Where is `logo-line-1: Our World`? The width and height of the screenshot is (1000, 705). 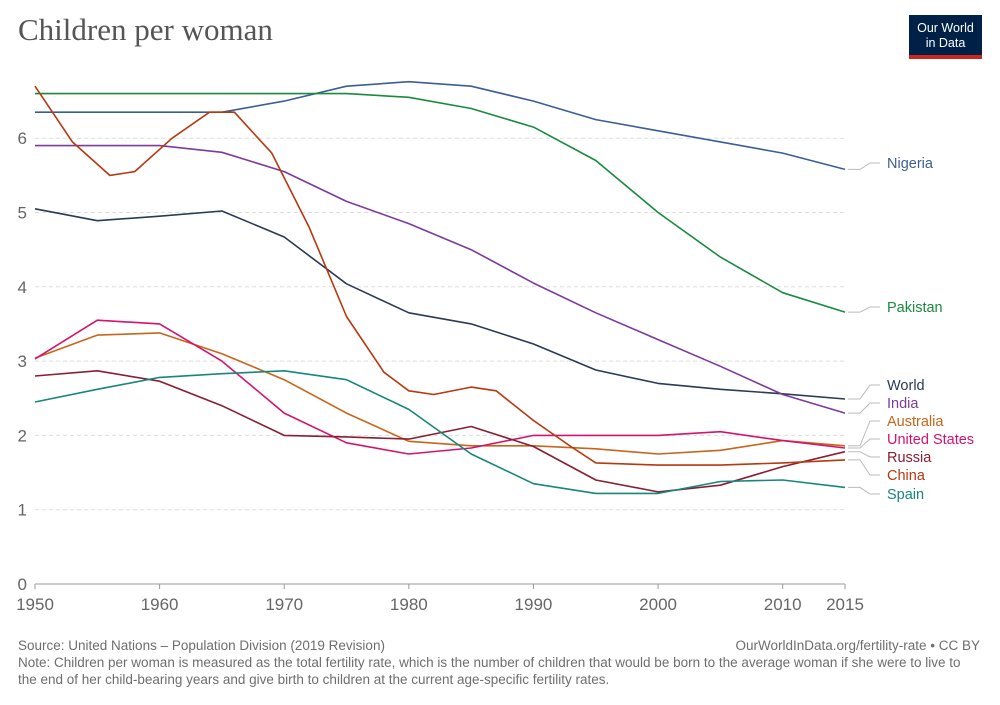 logo-line-1: Our World is located at coordinates (945, 28).